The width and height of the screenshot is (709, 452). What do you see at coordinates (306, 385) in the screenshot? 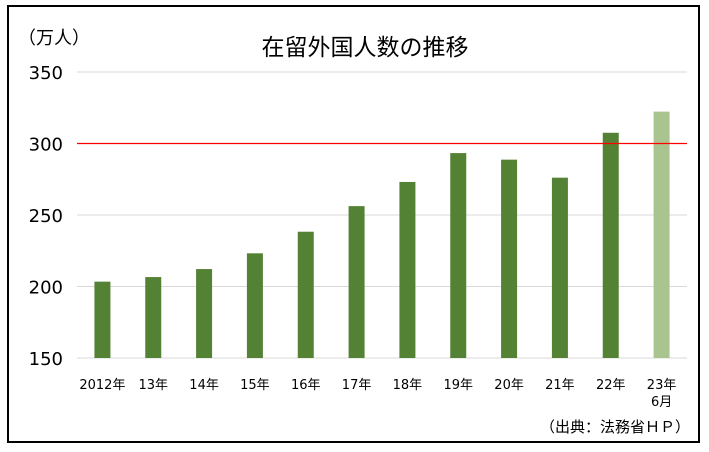
I see `x-tick-label: 16年` at bounding box center [306, 385].